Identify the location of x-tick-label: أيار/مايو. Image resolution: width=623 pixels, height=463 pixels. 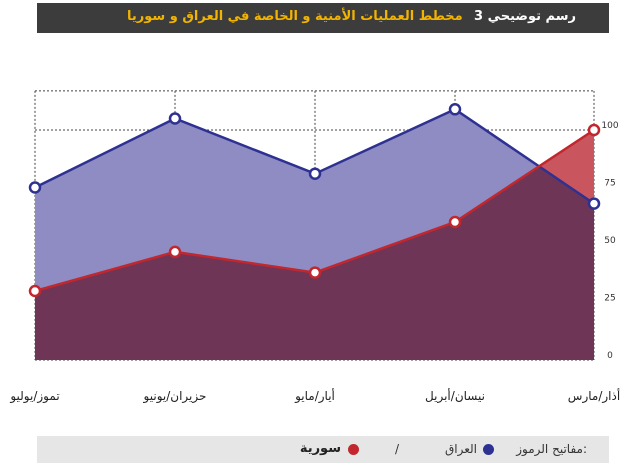
(314, 396).